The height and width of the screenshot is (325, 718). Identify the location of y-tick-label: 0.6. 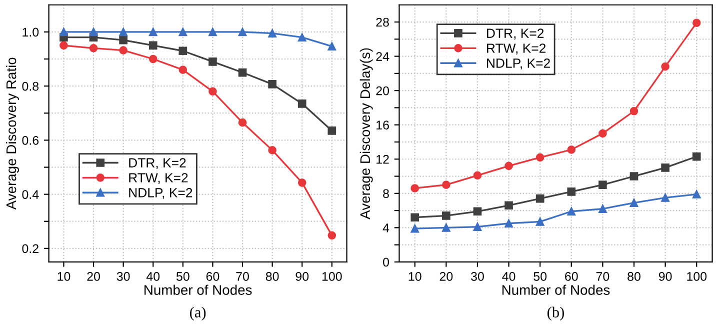
(30, 140).